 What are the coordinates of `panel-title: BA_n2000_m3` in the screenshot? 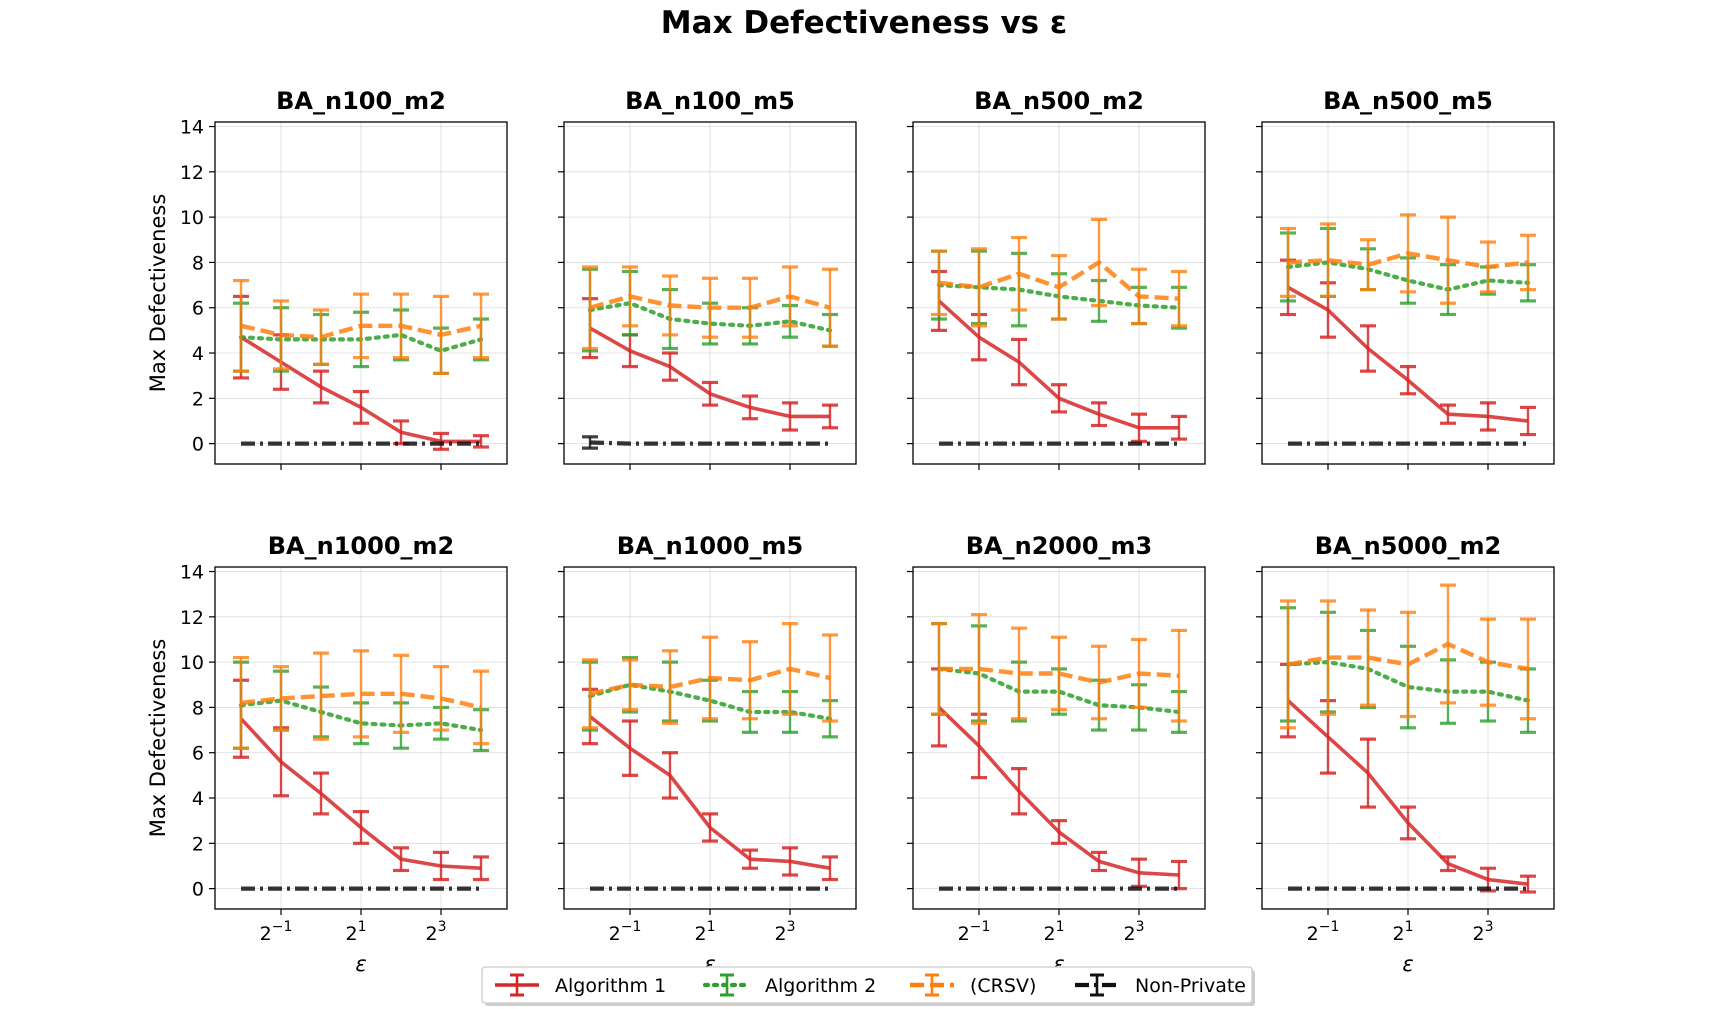 It's located at (1059, 546).